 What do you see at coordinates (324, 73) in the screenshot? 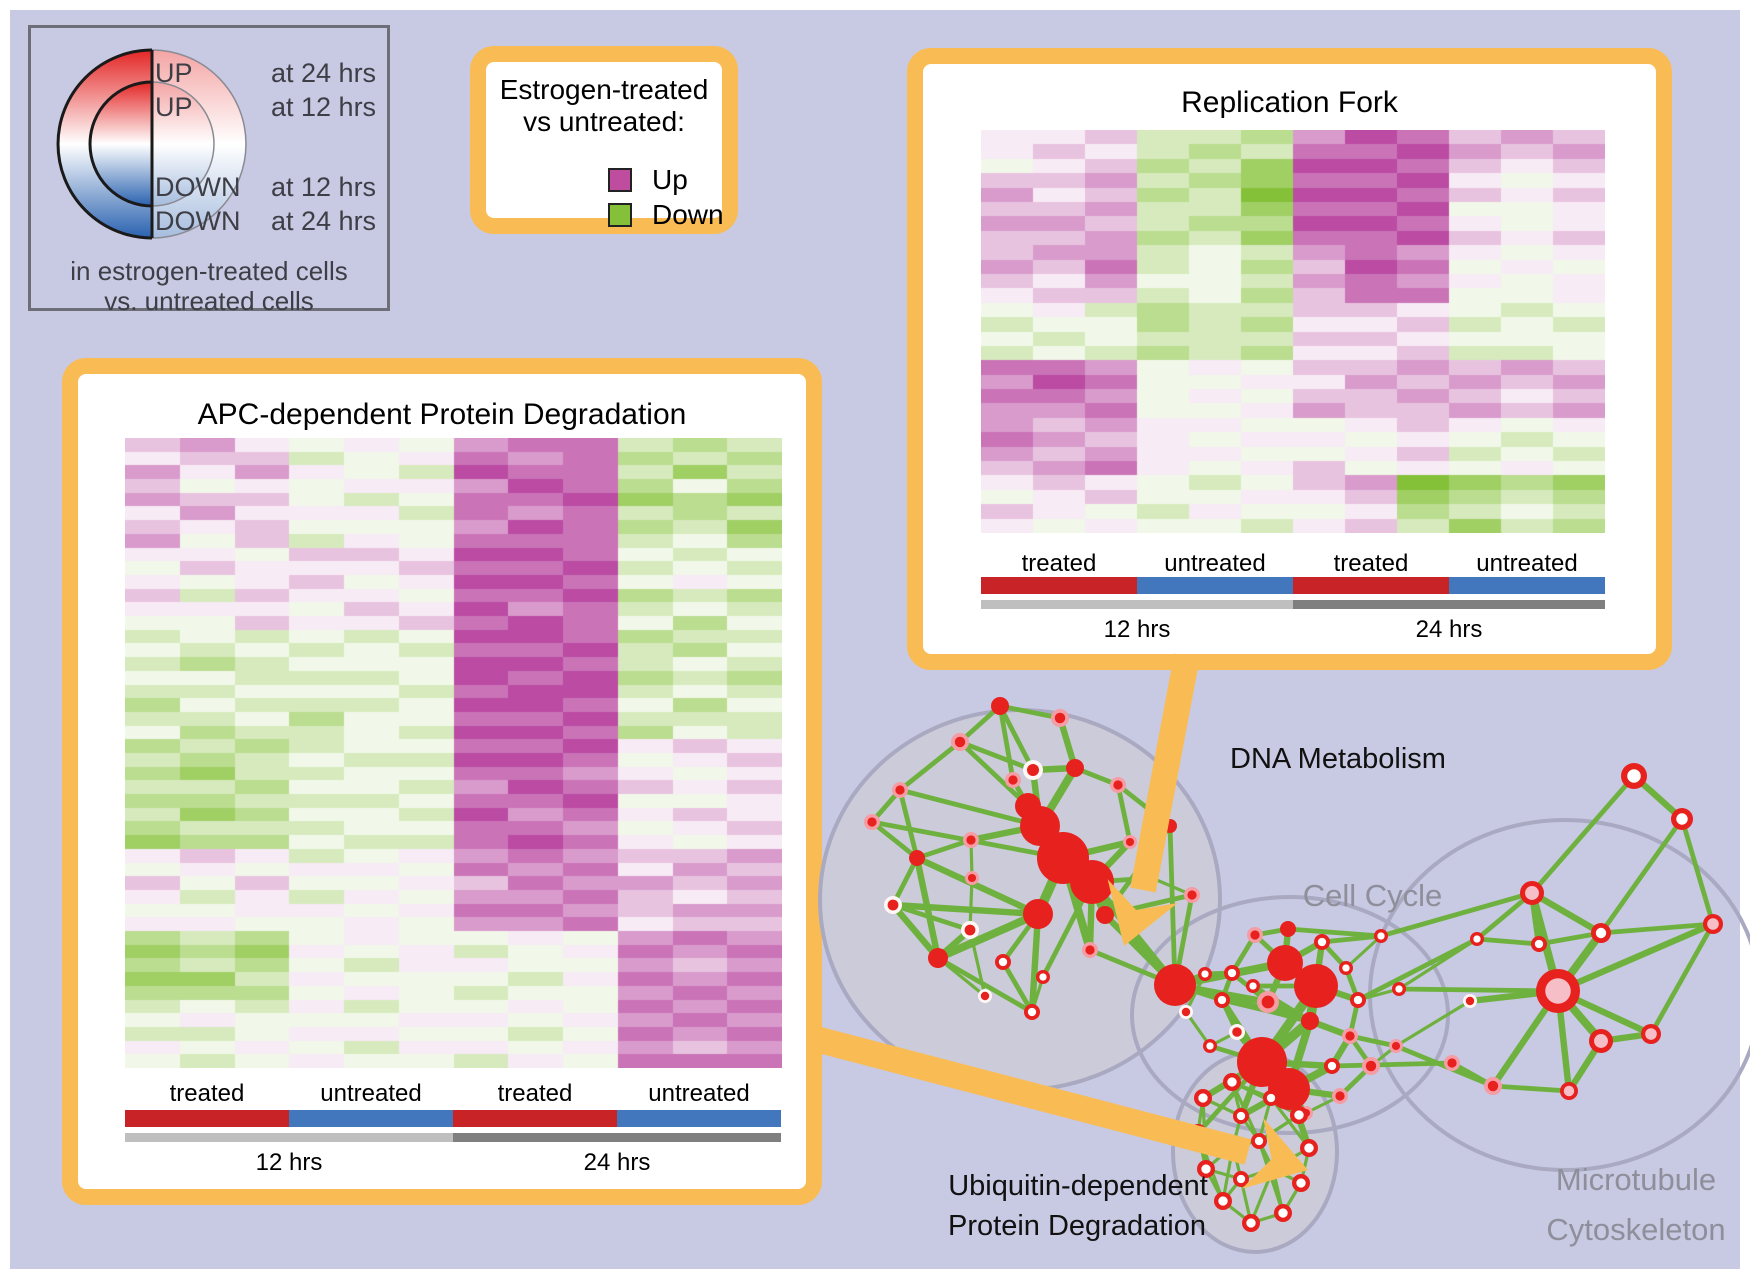
I see `ring-time-24: at 24 hrs` at bounding box center [324, 73].